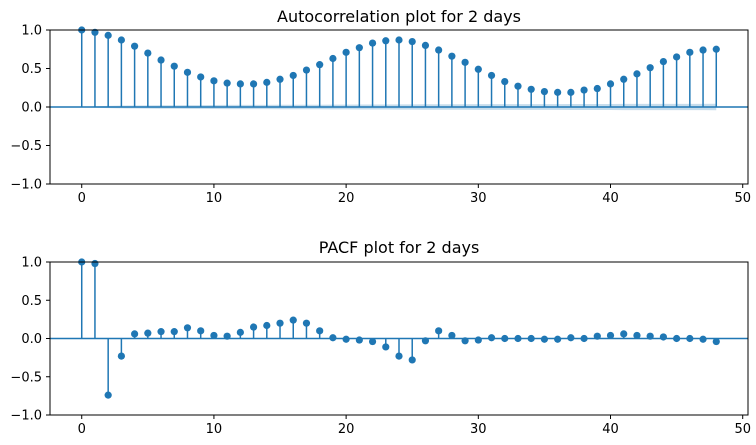 The width and height of the screenshot is (756, 445). Describe the element at coordinates (742, 198) in the screenshot. I see `acf-x-tick-label: 50` at that location.